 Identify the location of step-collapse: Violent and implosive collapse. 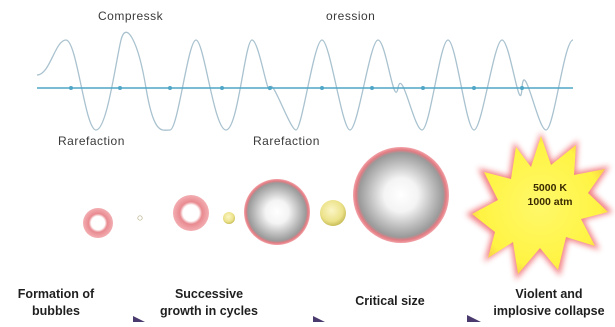
(549, 303).